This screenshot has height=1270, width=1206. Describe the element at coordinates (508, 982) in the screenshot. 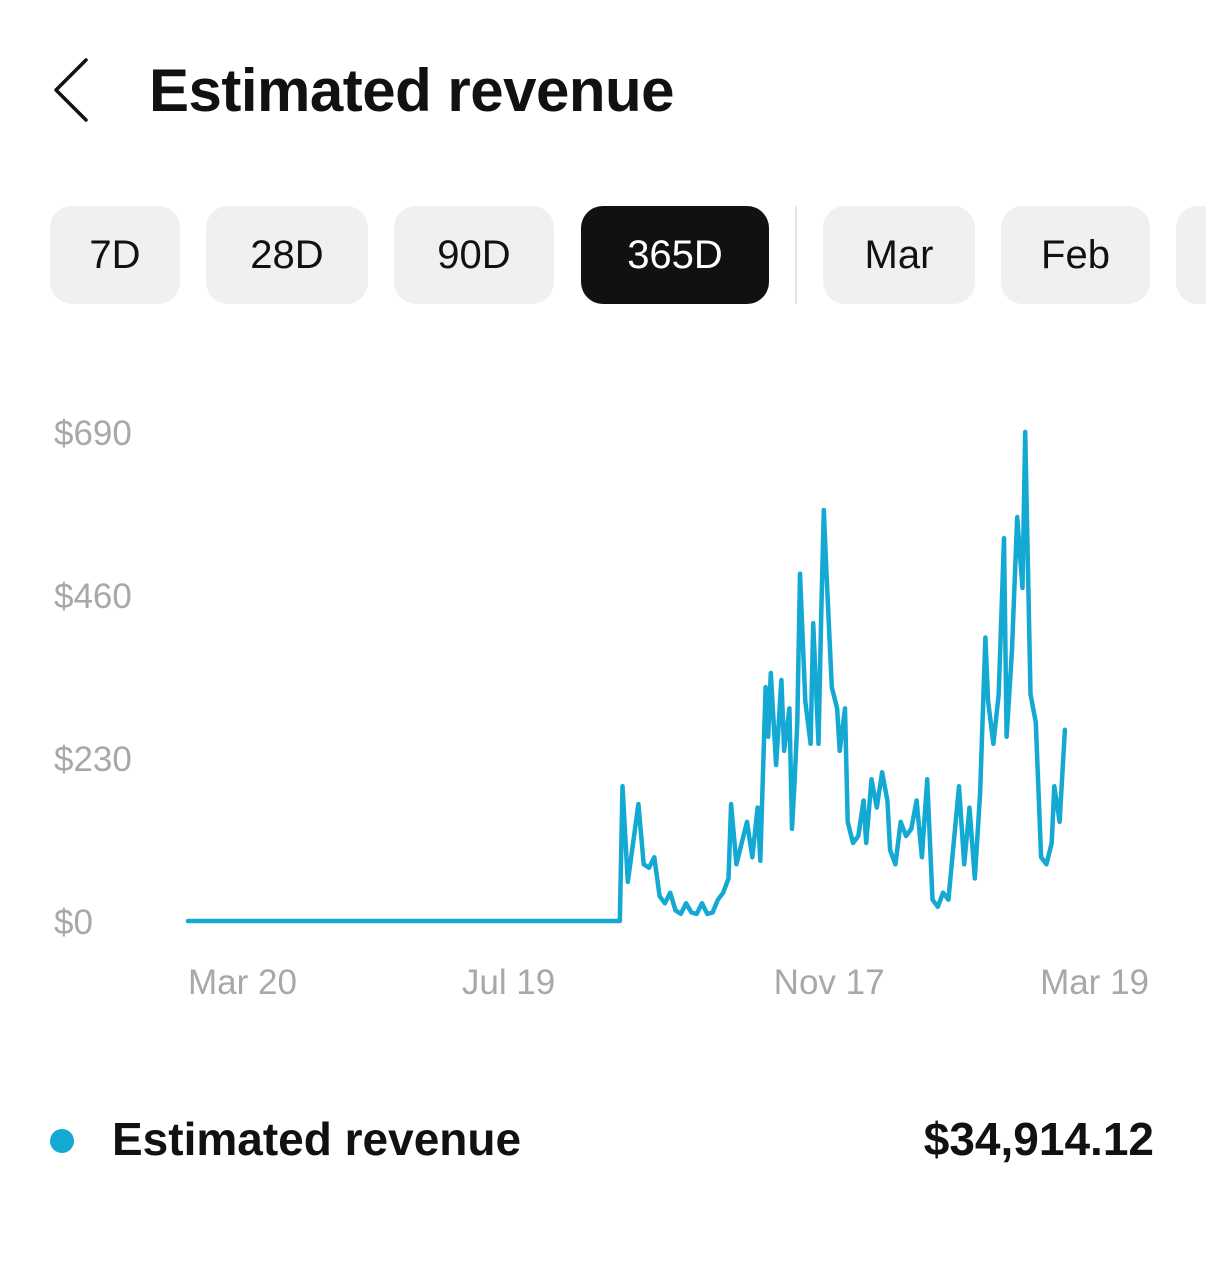

I see `x-tick-label: Jul 19` at that location.